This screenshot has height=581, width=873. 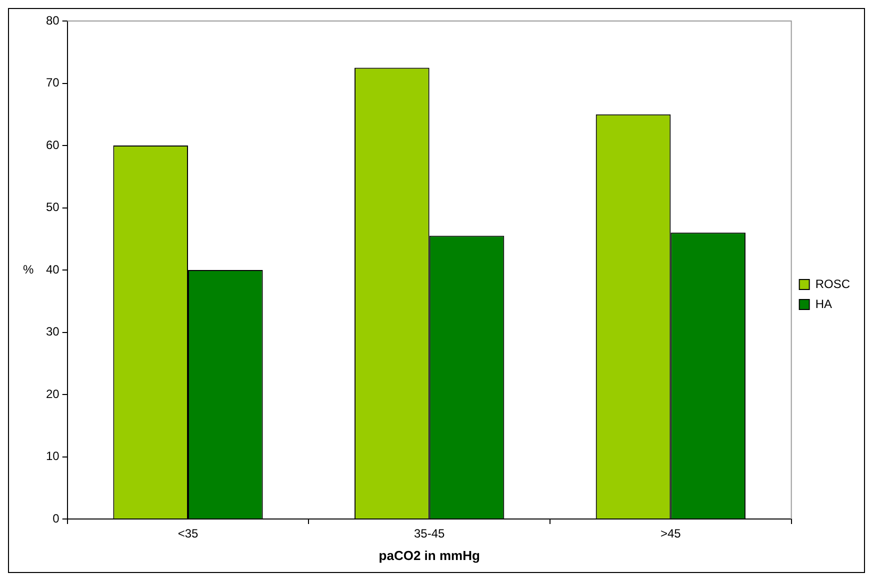 I want to click on x-tick-label: >45, so click(x=671, y=533).